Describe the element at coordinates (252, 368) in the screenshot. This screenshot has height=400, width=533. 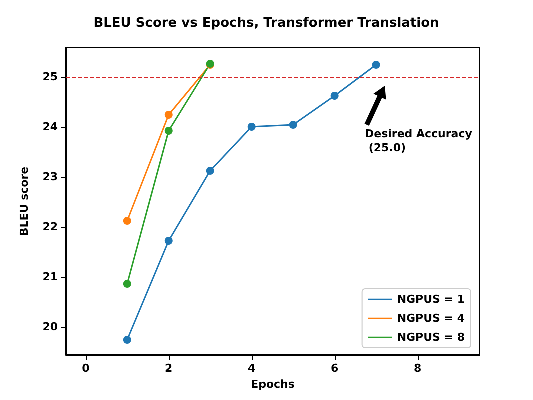
I see `x-tick-label: 4` at that location.